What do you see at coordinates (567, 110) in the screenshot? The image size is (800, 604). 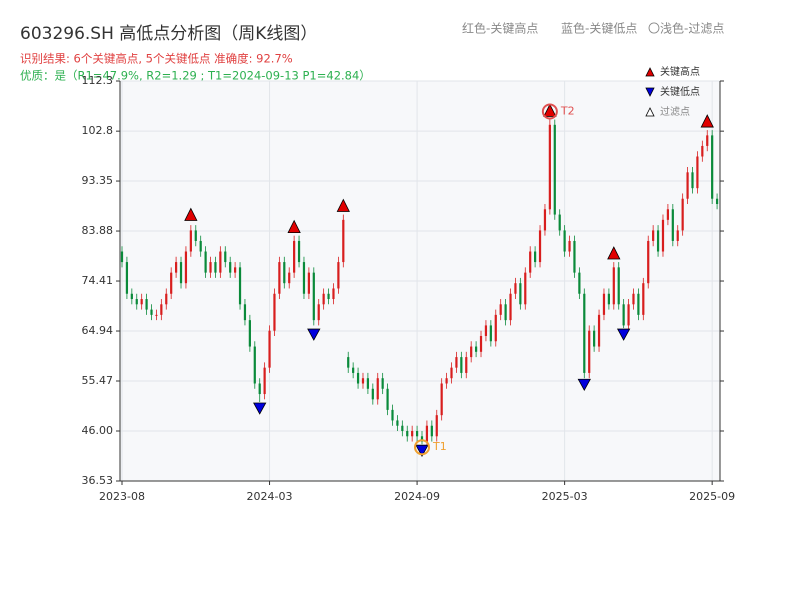 I see `annotation-label: T2` at bounding box center [567, 110].